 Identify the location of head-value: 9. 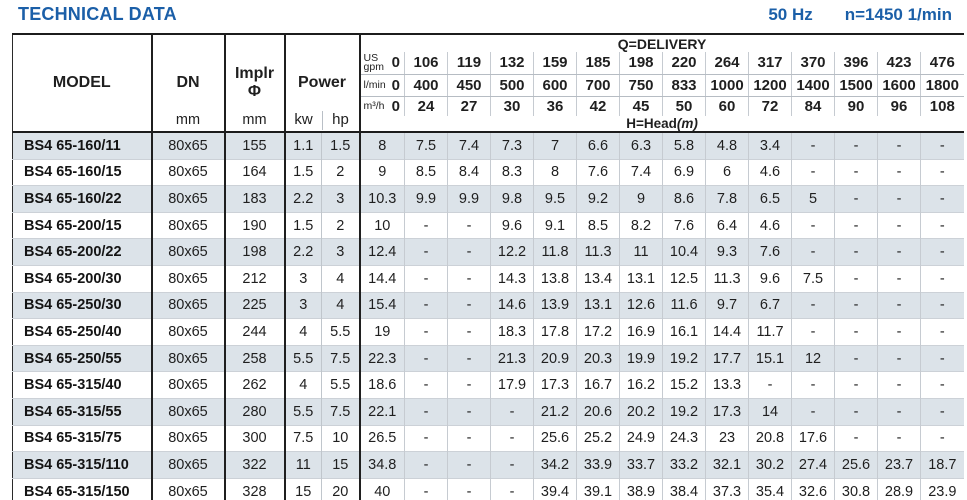
(382, 172).